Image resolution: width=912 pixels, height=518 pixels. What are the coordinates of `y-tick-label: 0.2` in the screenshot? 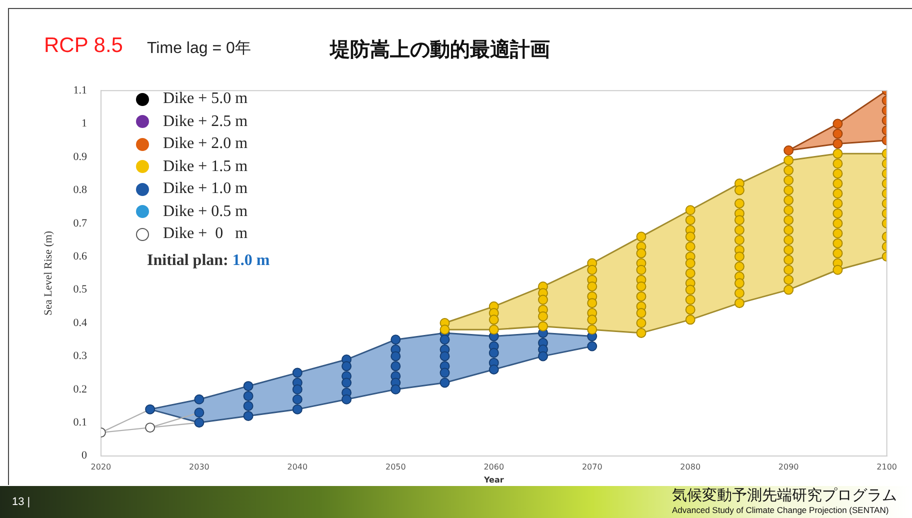 It's located at (80, 389).